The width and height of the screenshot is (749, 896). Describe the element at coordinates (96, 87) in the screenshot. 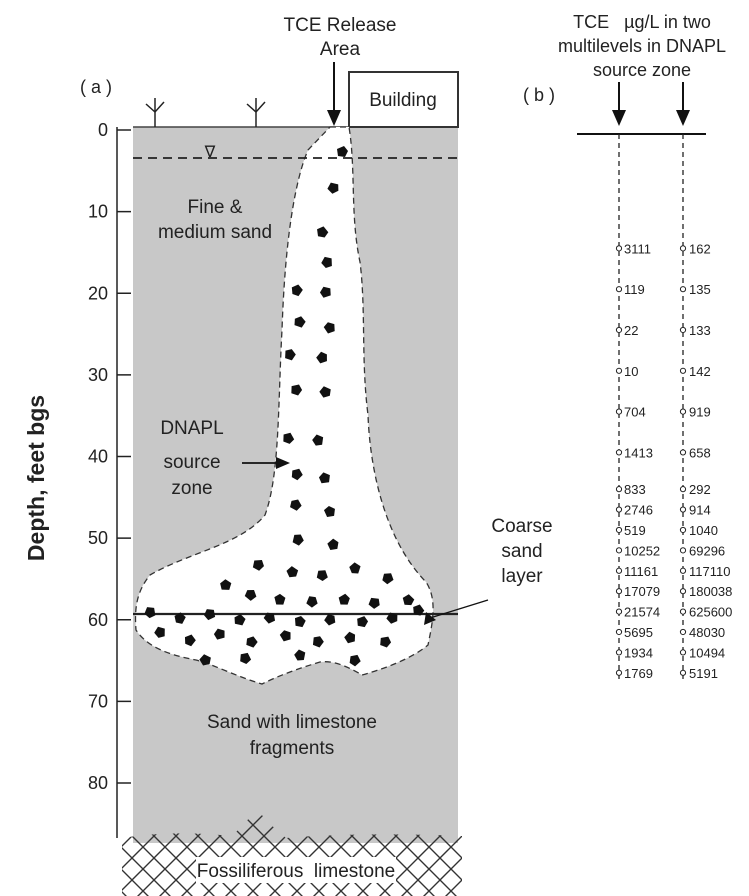

I see `panel-a-label: ( a )` at that location.